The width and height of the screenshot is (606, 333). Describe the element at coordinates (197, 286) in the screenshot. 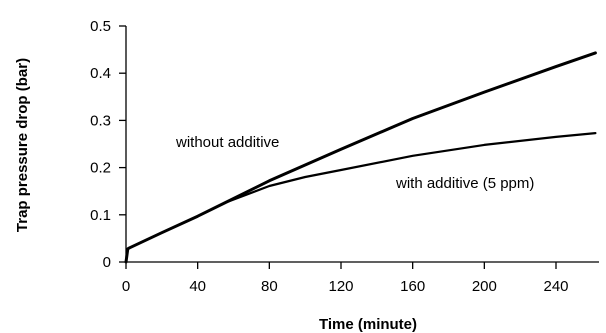

I see `x-tick-label: 40` at that location.